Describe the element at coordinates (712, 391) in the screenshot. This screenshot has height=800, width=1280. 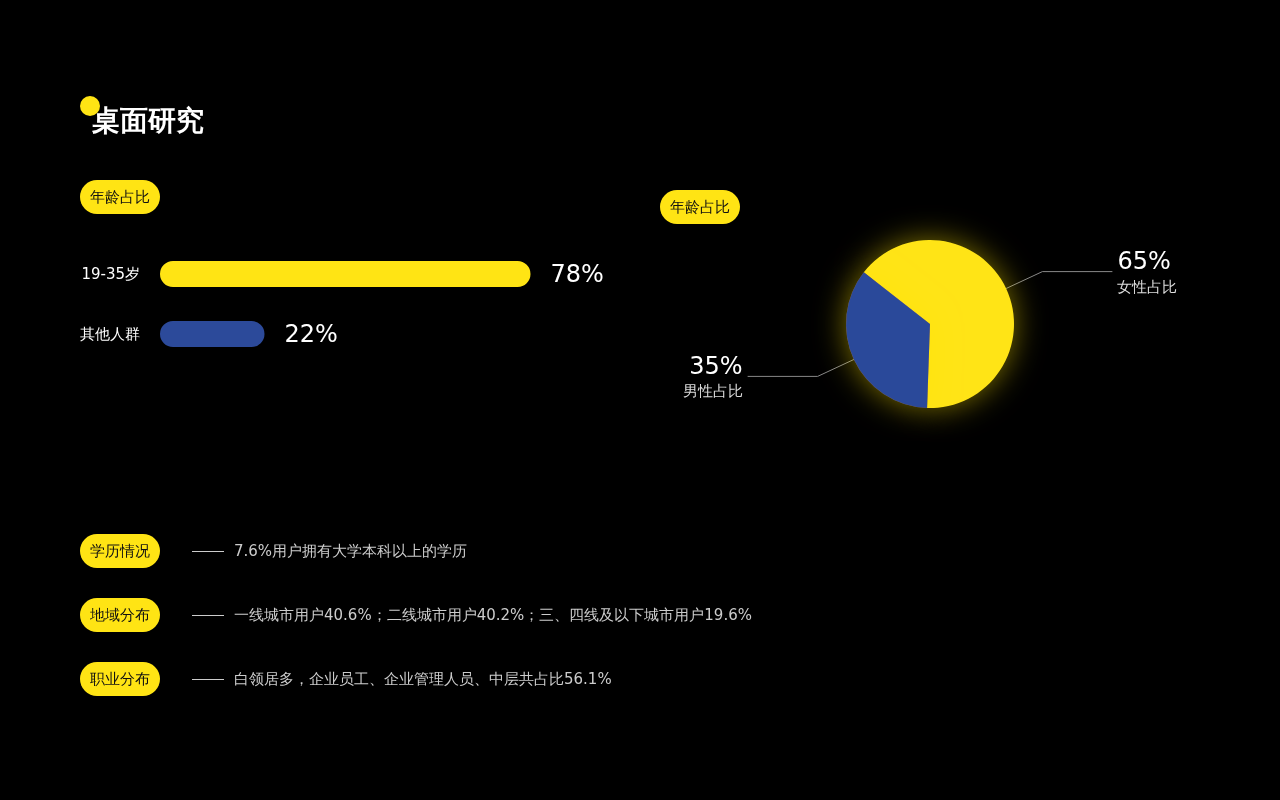
I see `slice-label: 男性占比` at that location.